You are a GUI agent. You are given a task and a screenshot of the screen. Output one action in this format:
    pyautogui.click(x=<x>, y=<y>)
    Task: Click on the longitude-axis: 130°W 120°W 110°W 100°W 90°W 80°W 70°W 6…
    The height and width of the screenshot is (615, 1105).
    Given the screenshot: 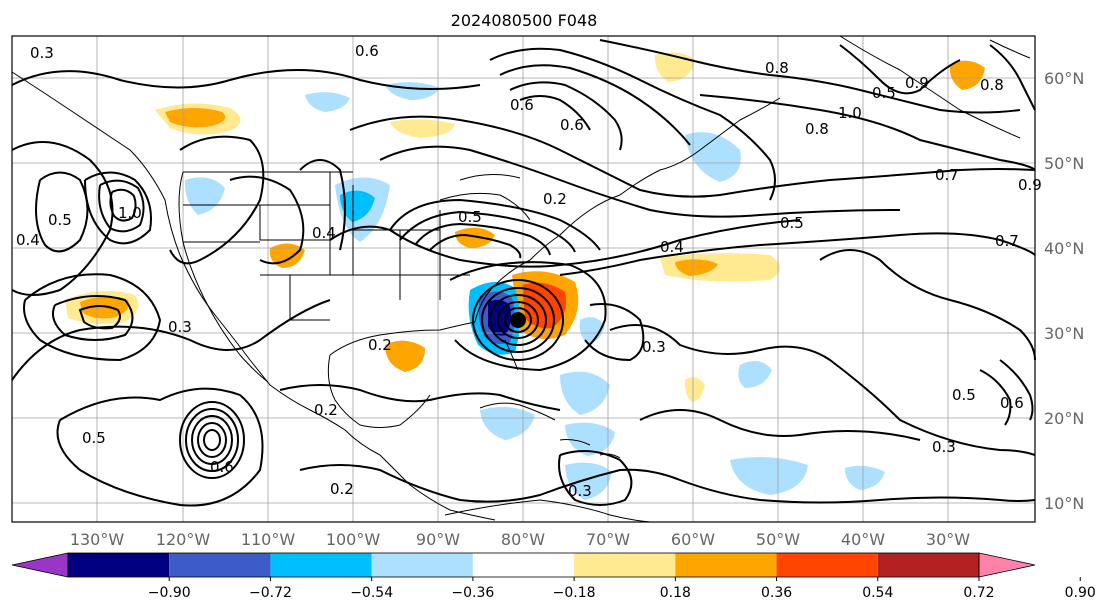 What is the action you would take?
    pyautogui.click(x=520, y=539)
    